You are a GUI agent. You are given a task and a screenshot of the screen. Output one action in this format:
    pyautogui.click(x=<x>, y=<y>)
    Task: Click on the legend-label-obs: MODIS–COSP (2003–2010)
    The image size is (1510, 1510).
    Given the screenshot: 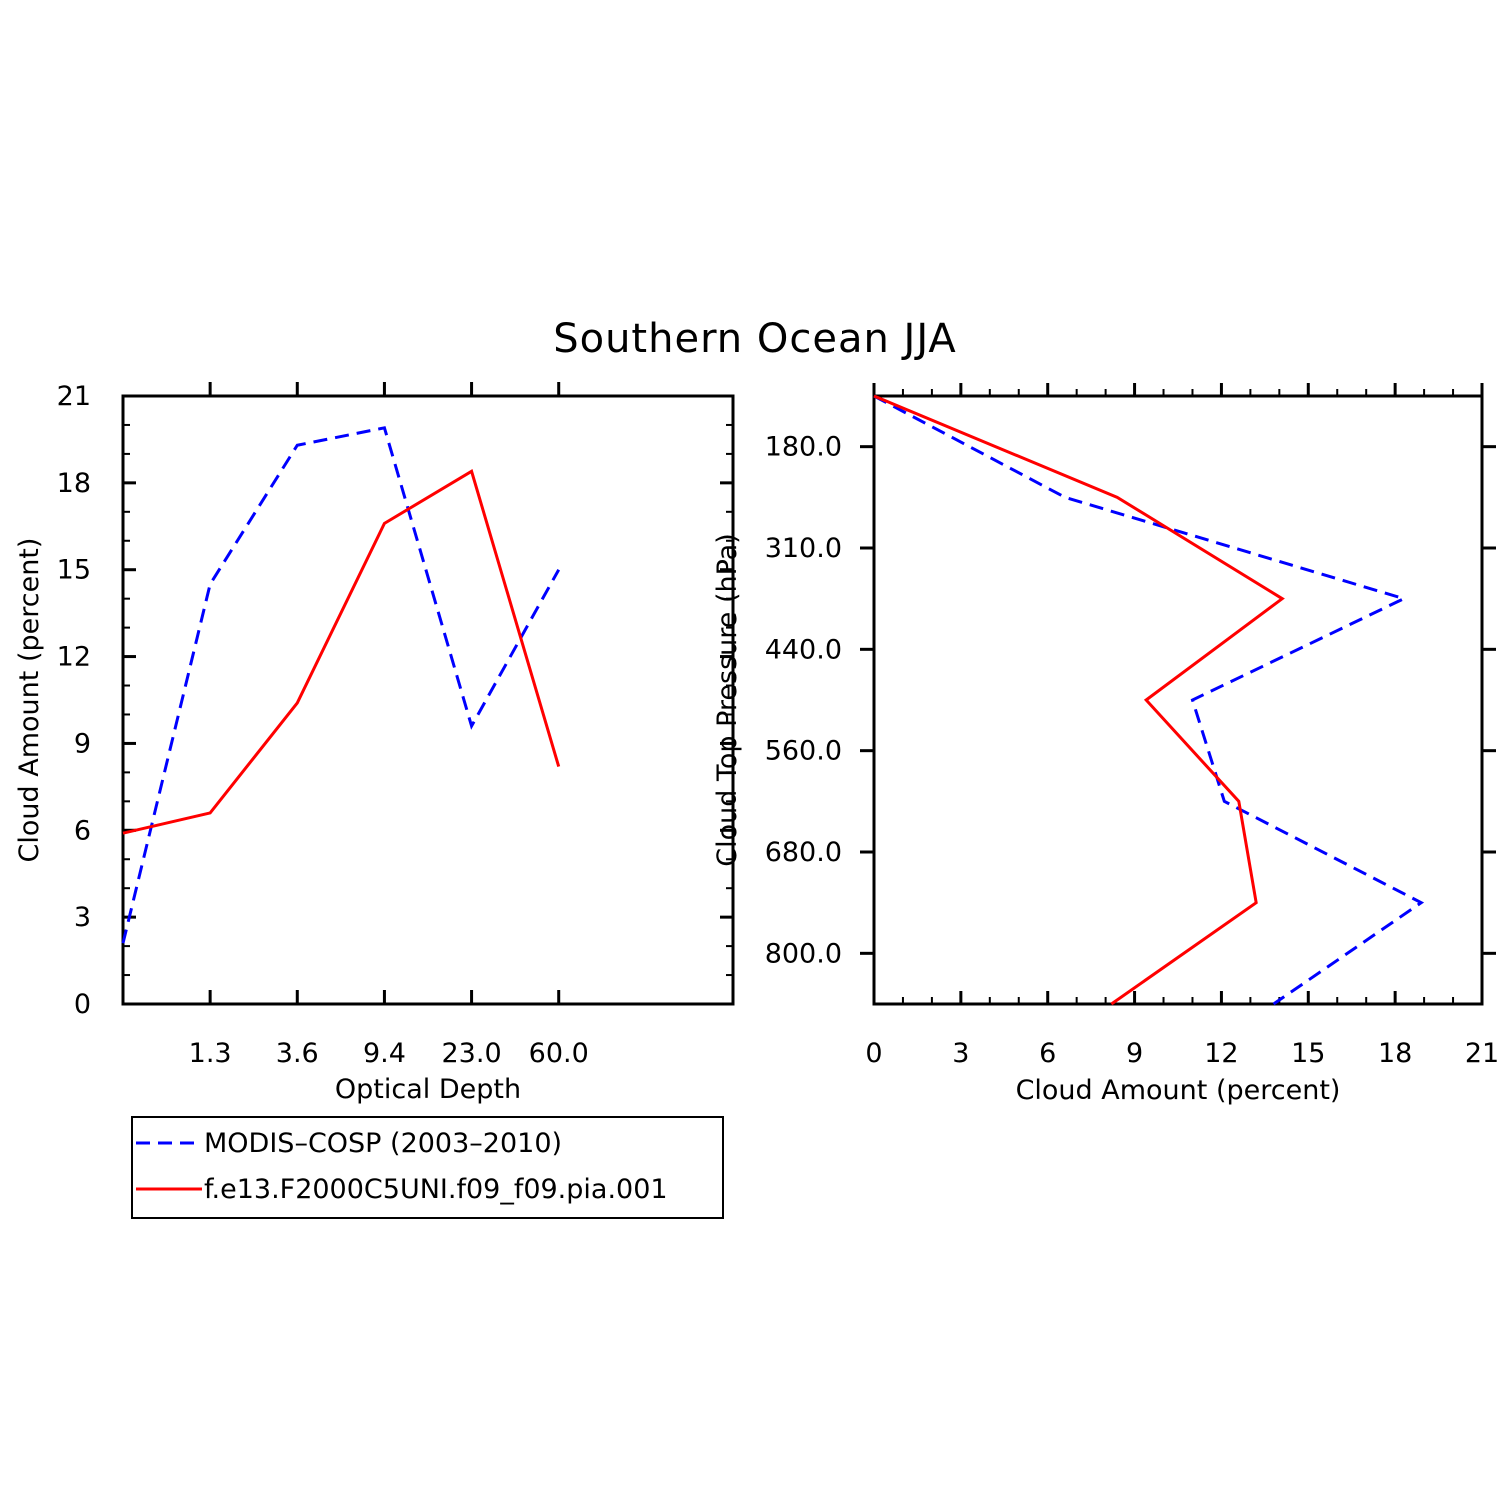 What is the action you would take?
    pyautogui.click(x=383, y=1143)
    